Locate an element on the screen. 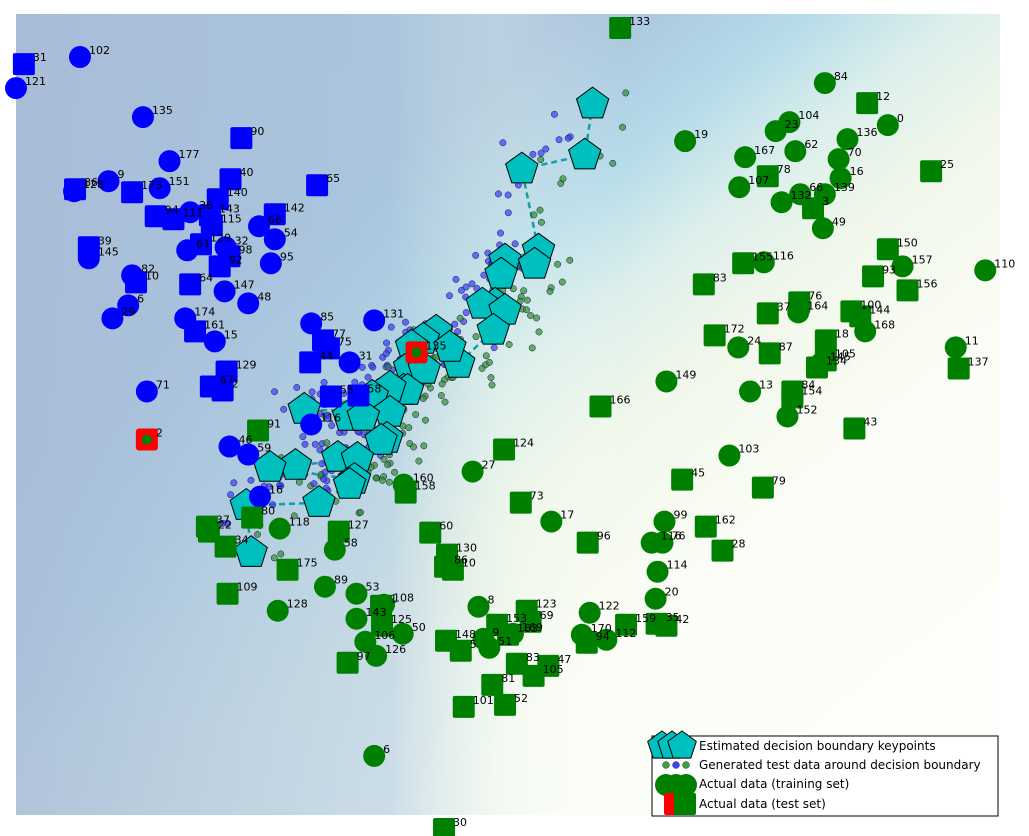 This screenshot has width=1029, height=836. point-label: 142 is located at coordinates (294, 207).